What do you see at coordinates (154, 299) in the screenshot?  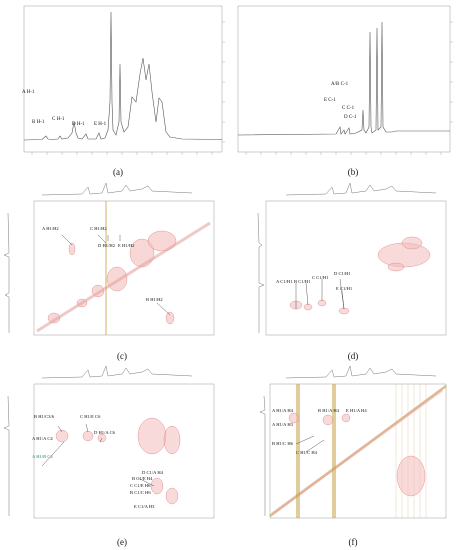 I see `cross-peak-label: B H1/H2` at bounding box center [154, 299].